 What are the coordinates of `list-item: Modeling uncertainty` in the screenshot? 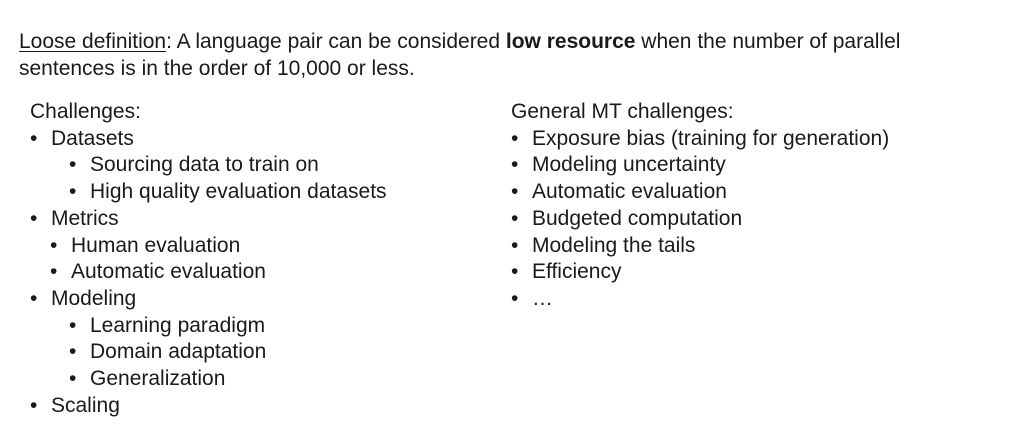 It's located at (700, 165).